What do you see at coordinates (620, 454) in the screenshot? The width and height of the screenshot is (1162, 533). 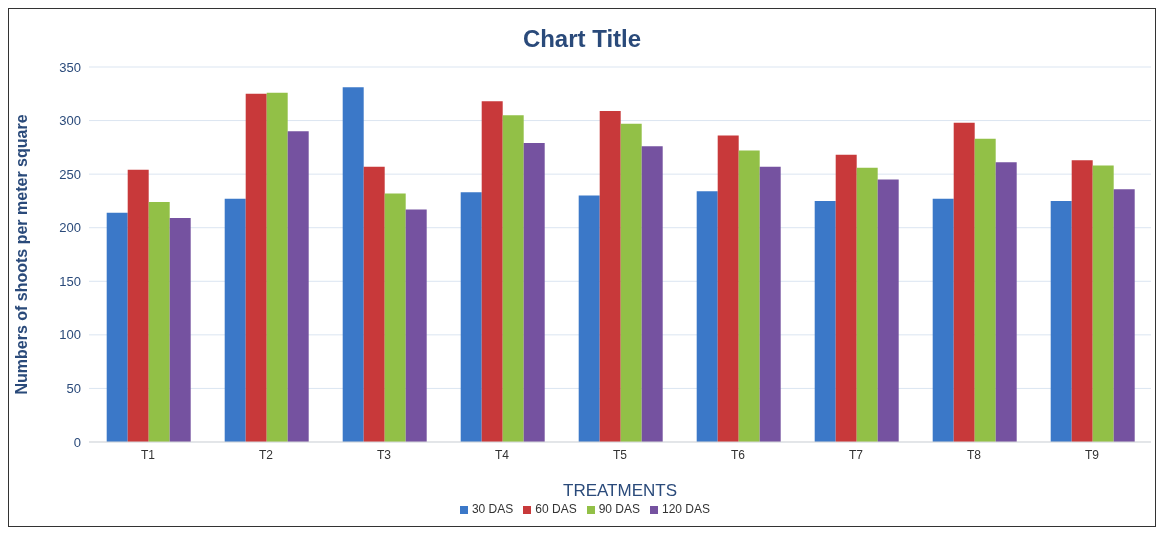 I see `x-tick-label: T5` at bounding box center [620, 454].